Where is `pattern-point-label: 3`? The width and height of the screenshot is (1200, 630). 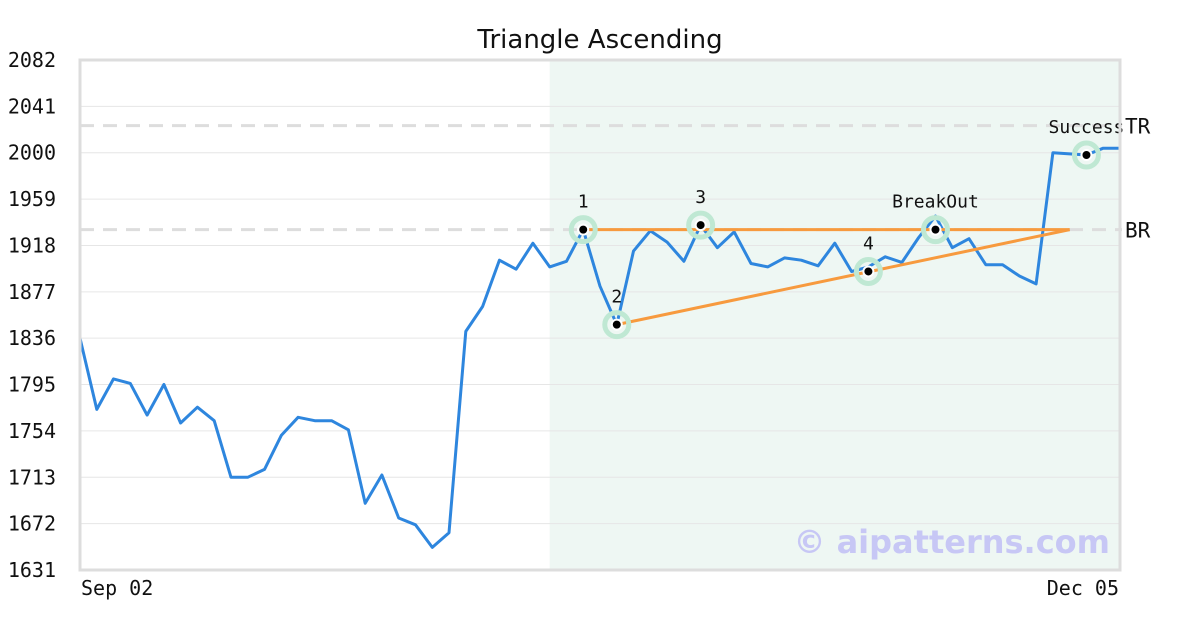
pattern-point-label: 3 is located at coordinates (700, 197).